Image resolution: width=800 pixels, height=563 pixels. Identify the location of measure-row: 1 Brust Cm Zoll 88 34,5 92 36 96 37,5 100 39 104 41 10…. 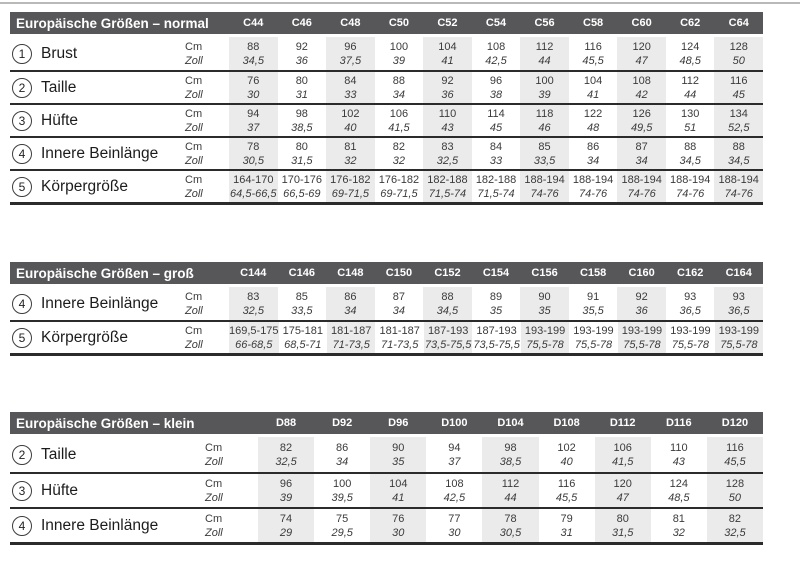
(387, 53).